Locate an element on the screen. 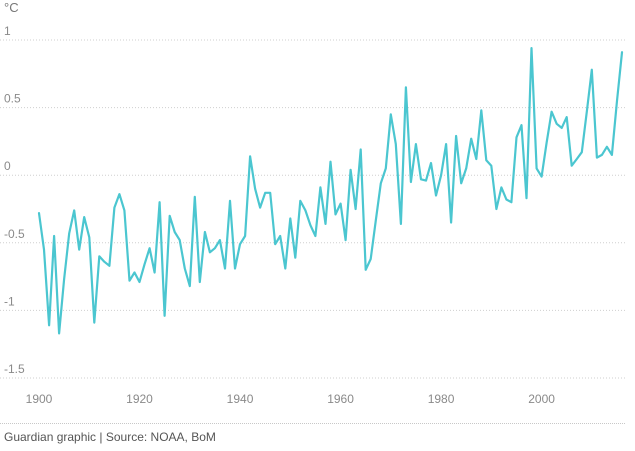 This screenshot has width=635, height=451. x-tick-label: 1960 is located at coordinates (340, 399).